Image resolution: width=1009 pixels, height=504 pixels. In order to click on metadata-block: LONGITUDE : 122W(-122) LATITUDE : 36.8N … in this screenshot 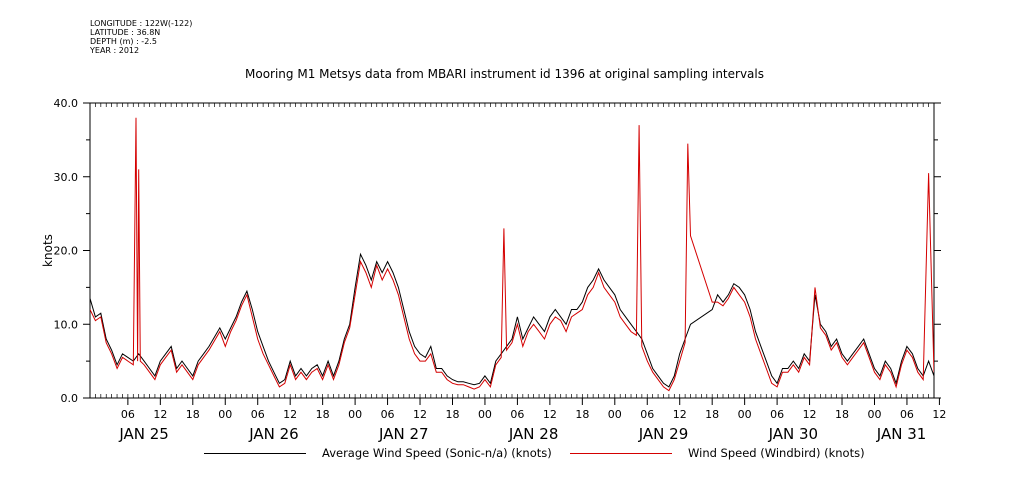, I will do `click(141, 37)`.